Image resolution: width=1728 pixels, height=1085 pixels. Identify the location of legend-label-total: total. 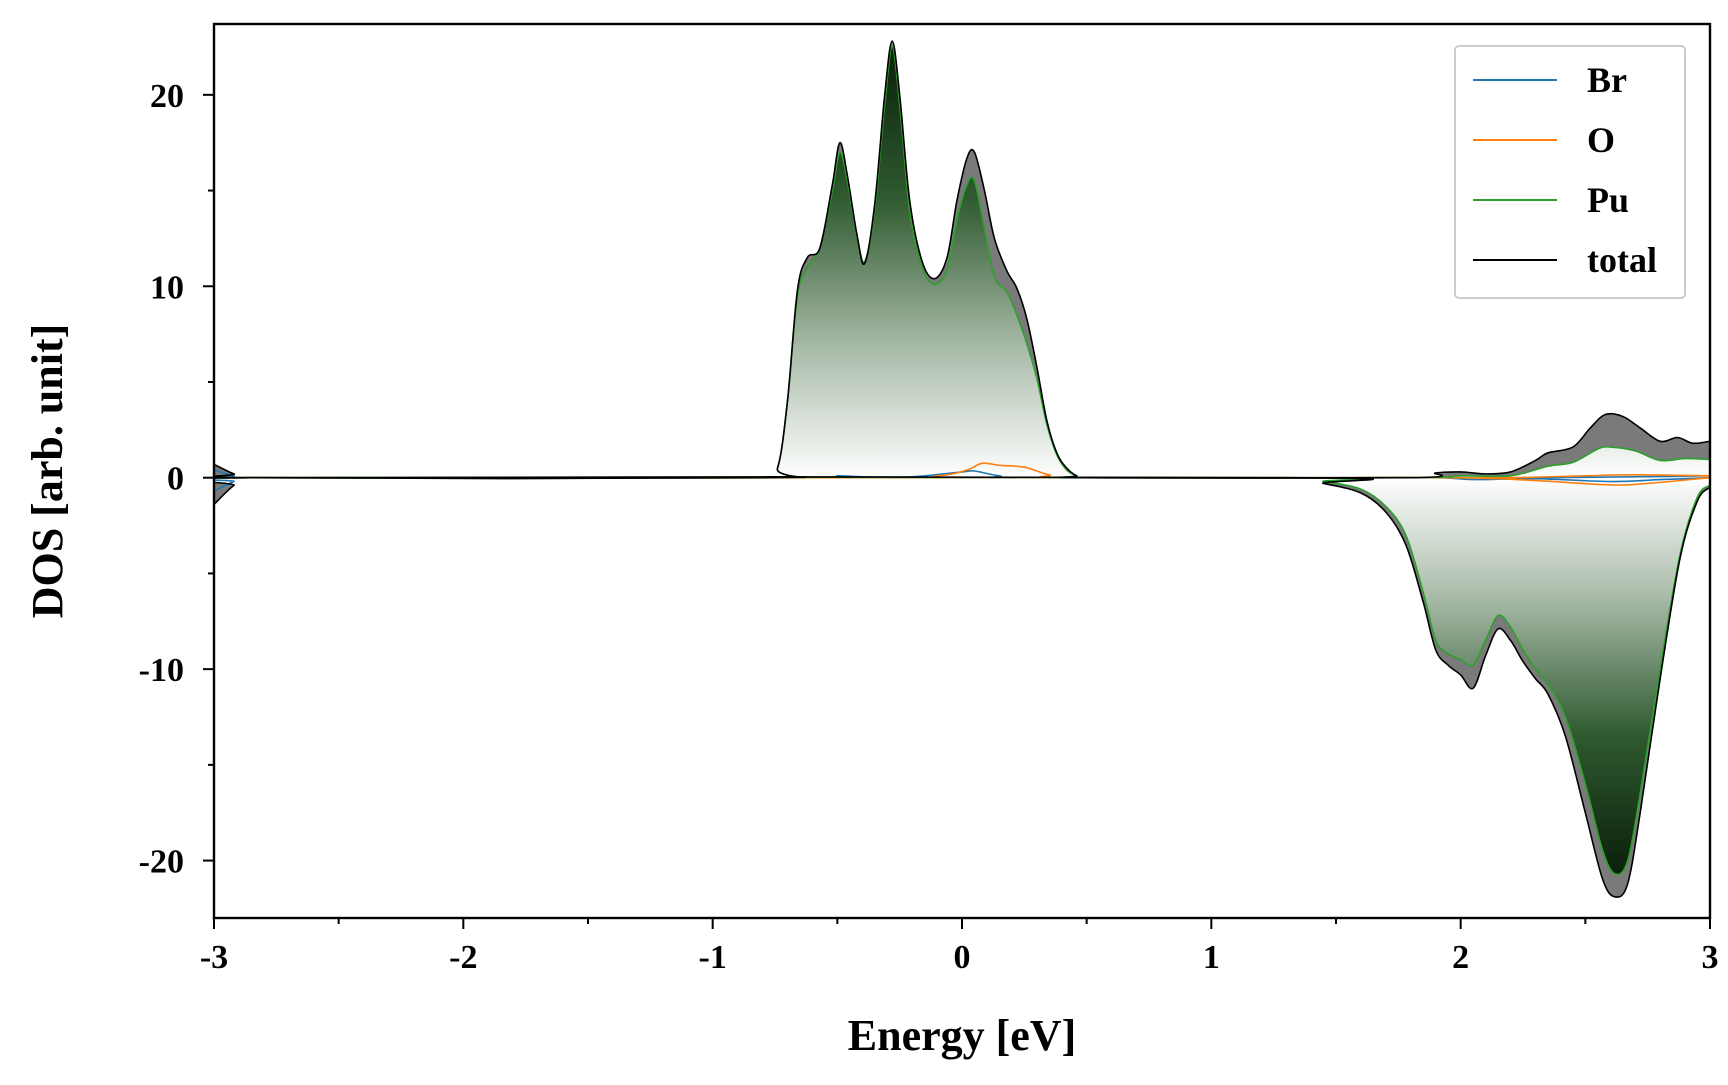
(1622, 260).